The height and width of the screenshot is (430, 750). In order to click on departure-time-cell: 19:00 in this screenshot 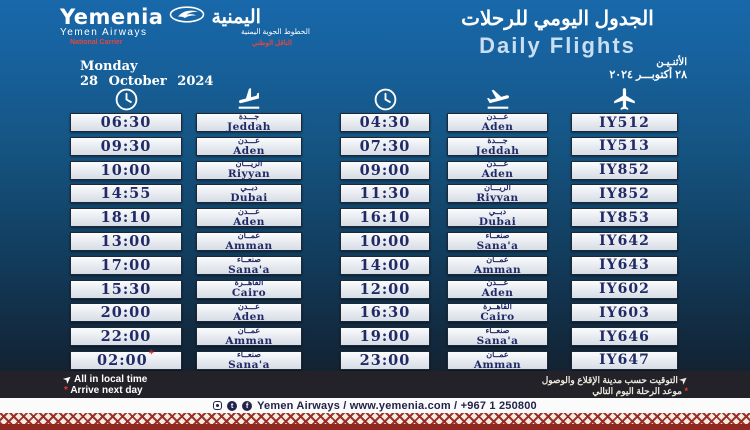, I will do `click(385, 337)`.